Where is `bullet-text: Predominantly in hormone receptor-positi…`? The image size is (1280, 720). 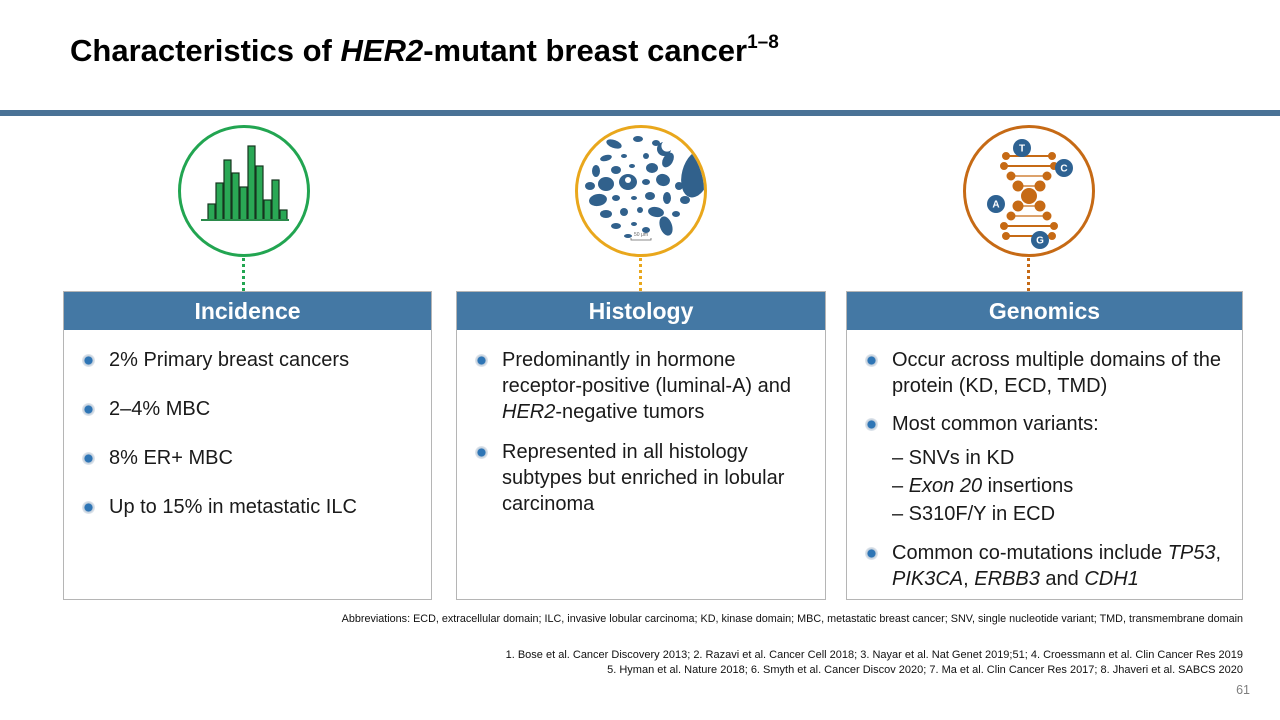 bullet-text: Predominantly in hormone receptor-positi… is located at coordinates (647, 386).